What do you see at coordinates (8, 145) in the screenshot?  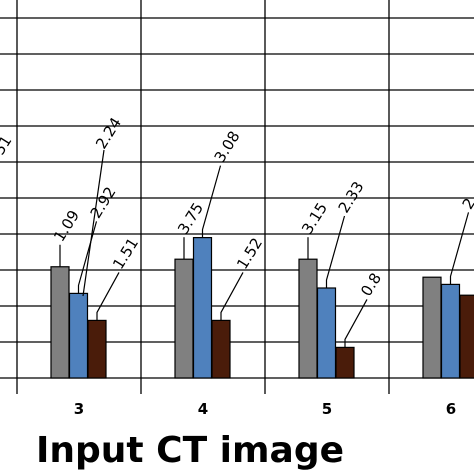 I see `data-label: 51` at bounding box center [8, 145].